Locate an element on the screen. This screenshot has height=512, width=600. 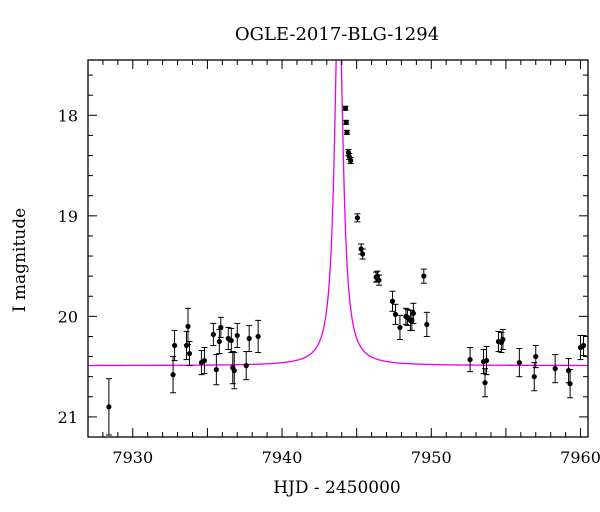
x-tick-label: 7950 is located at coordinates (431, 457).